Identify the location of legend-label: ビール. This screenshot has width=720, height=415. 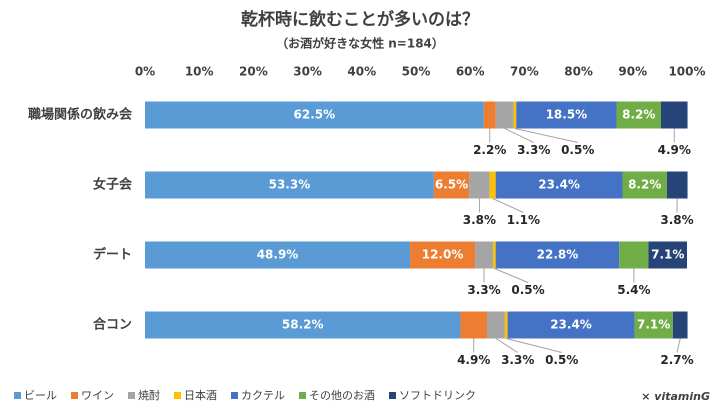
(40, 395).